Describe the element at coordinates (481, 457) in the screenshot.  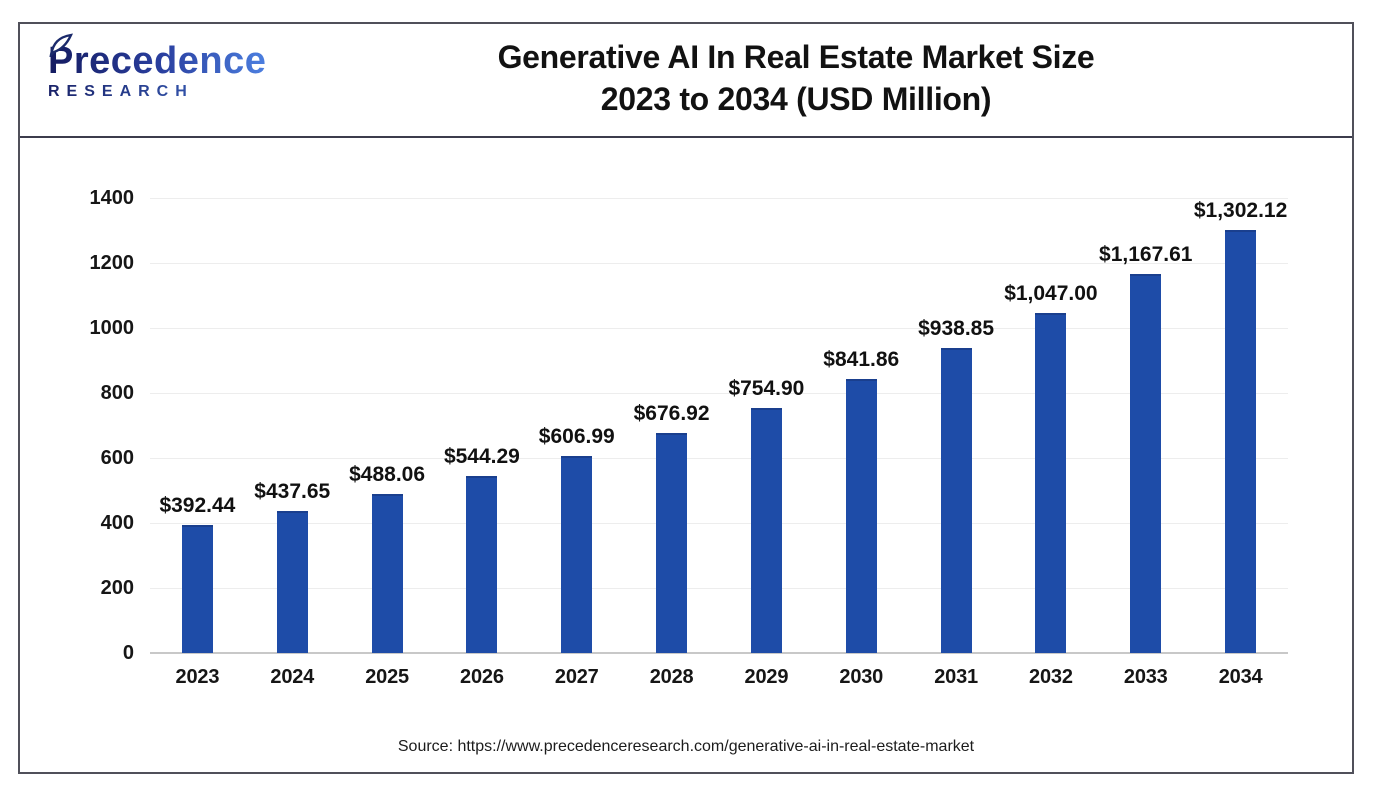
I see `bar-value-label: $544.29` at that location.